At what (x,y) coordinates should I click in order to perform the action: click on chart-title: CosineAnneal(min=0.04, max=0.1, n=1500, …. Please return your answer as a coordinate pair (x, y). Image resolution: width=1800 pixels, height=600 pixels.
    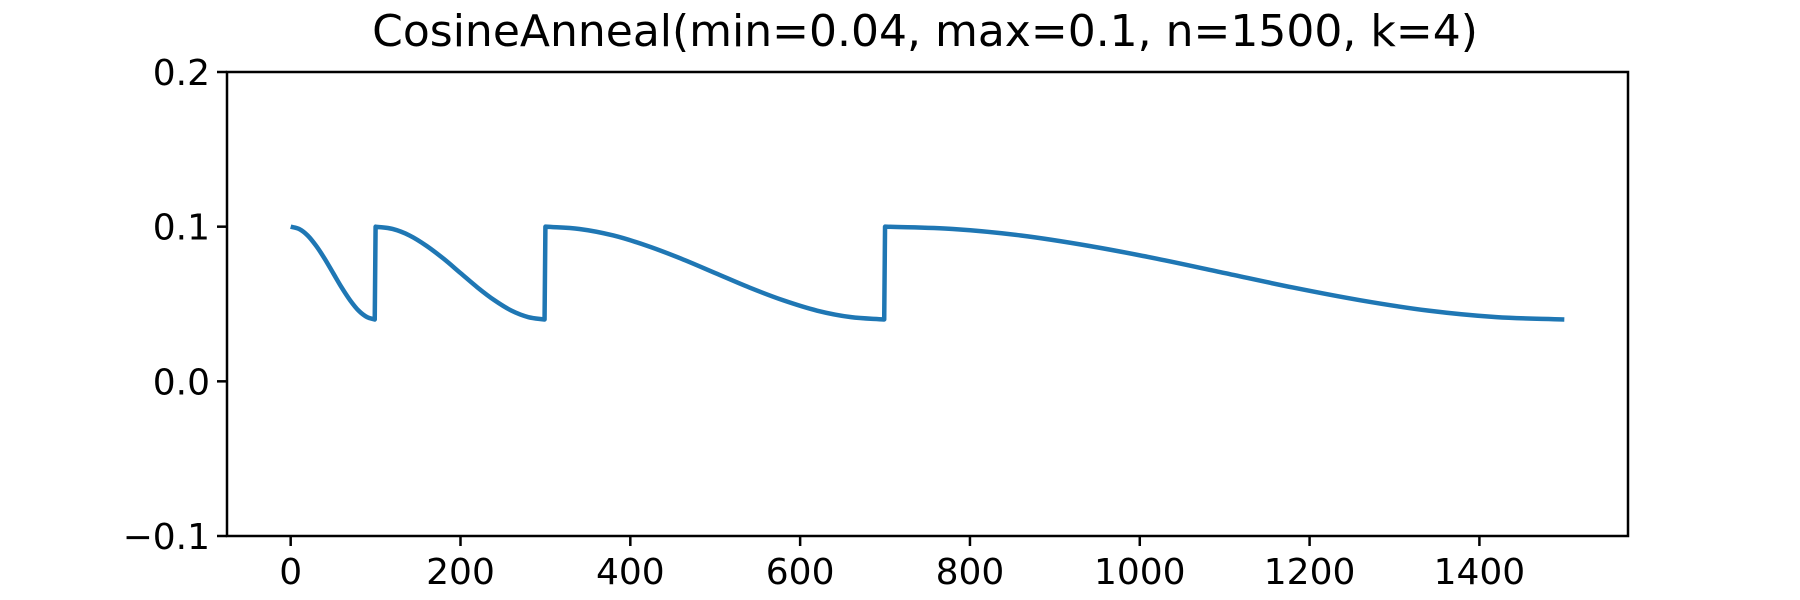
    Looking at the image, I should click on (925, 31).